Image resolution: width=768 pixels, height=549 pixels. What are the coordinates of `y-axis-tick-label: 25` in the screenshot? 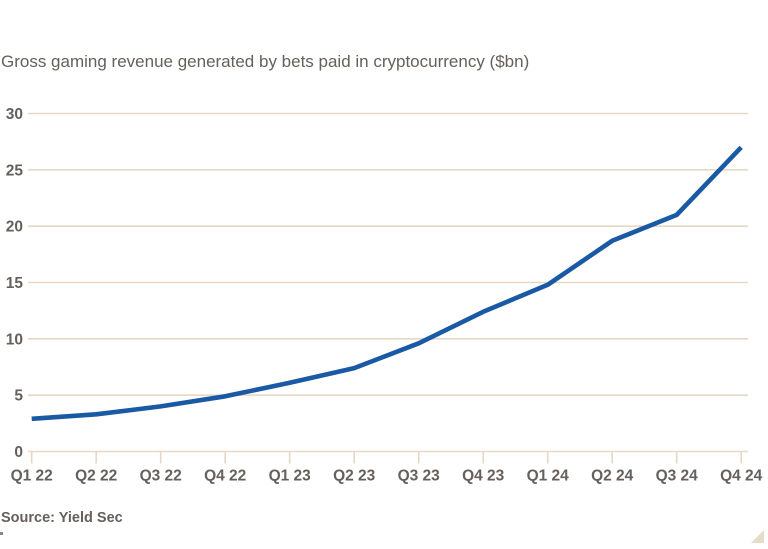 It's located at (15, 170).